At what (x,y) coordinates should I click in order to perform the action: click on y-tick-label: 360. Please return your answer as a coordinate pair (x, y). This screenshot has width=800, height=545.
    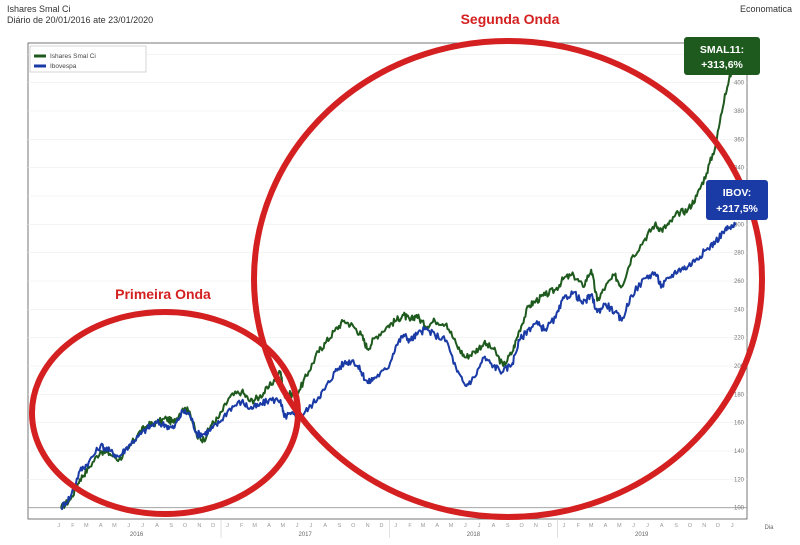
    Looking at the image, I should click on (739, 140).